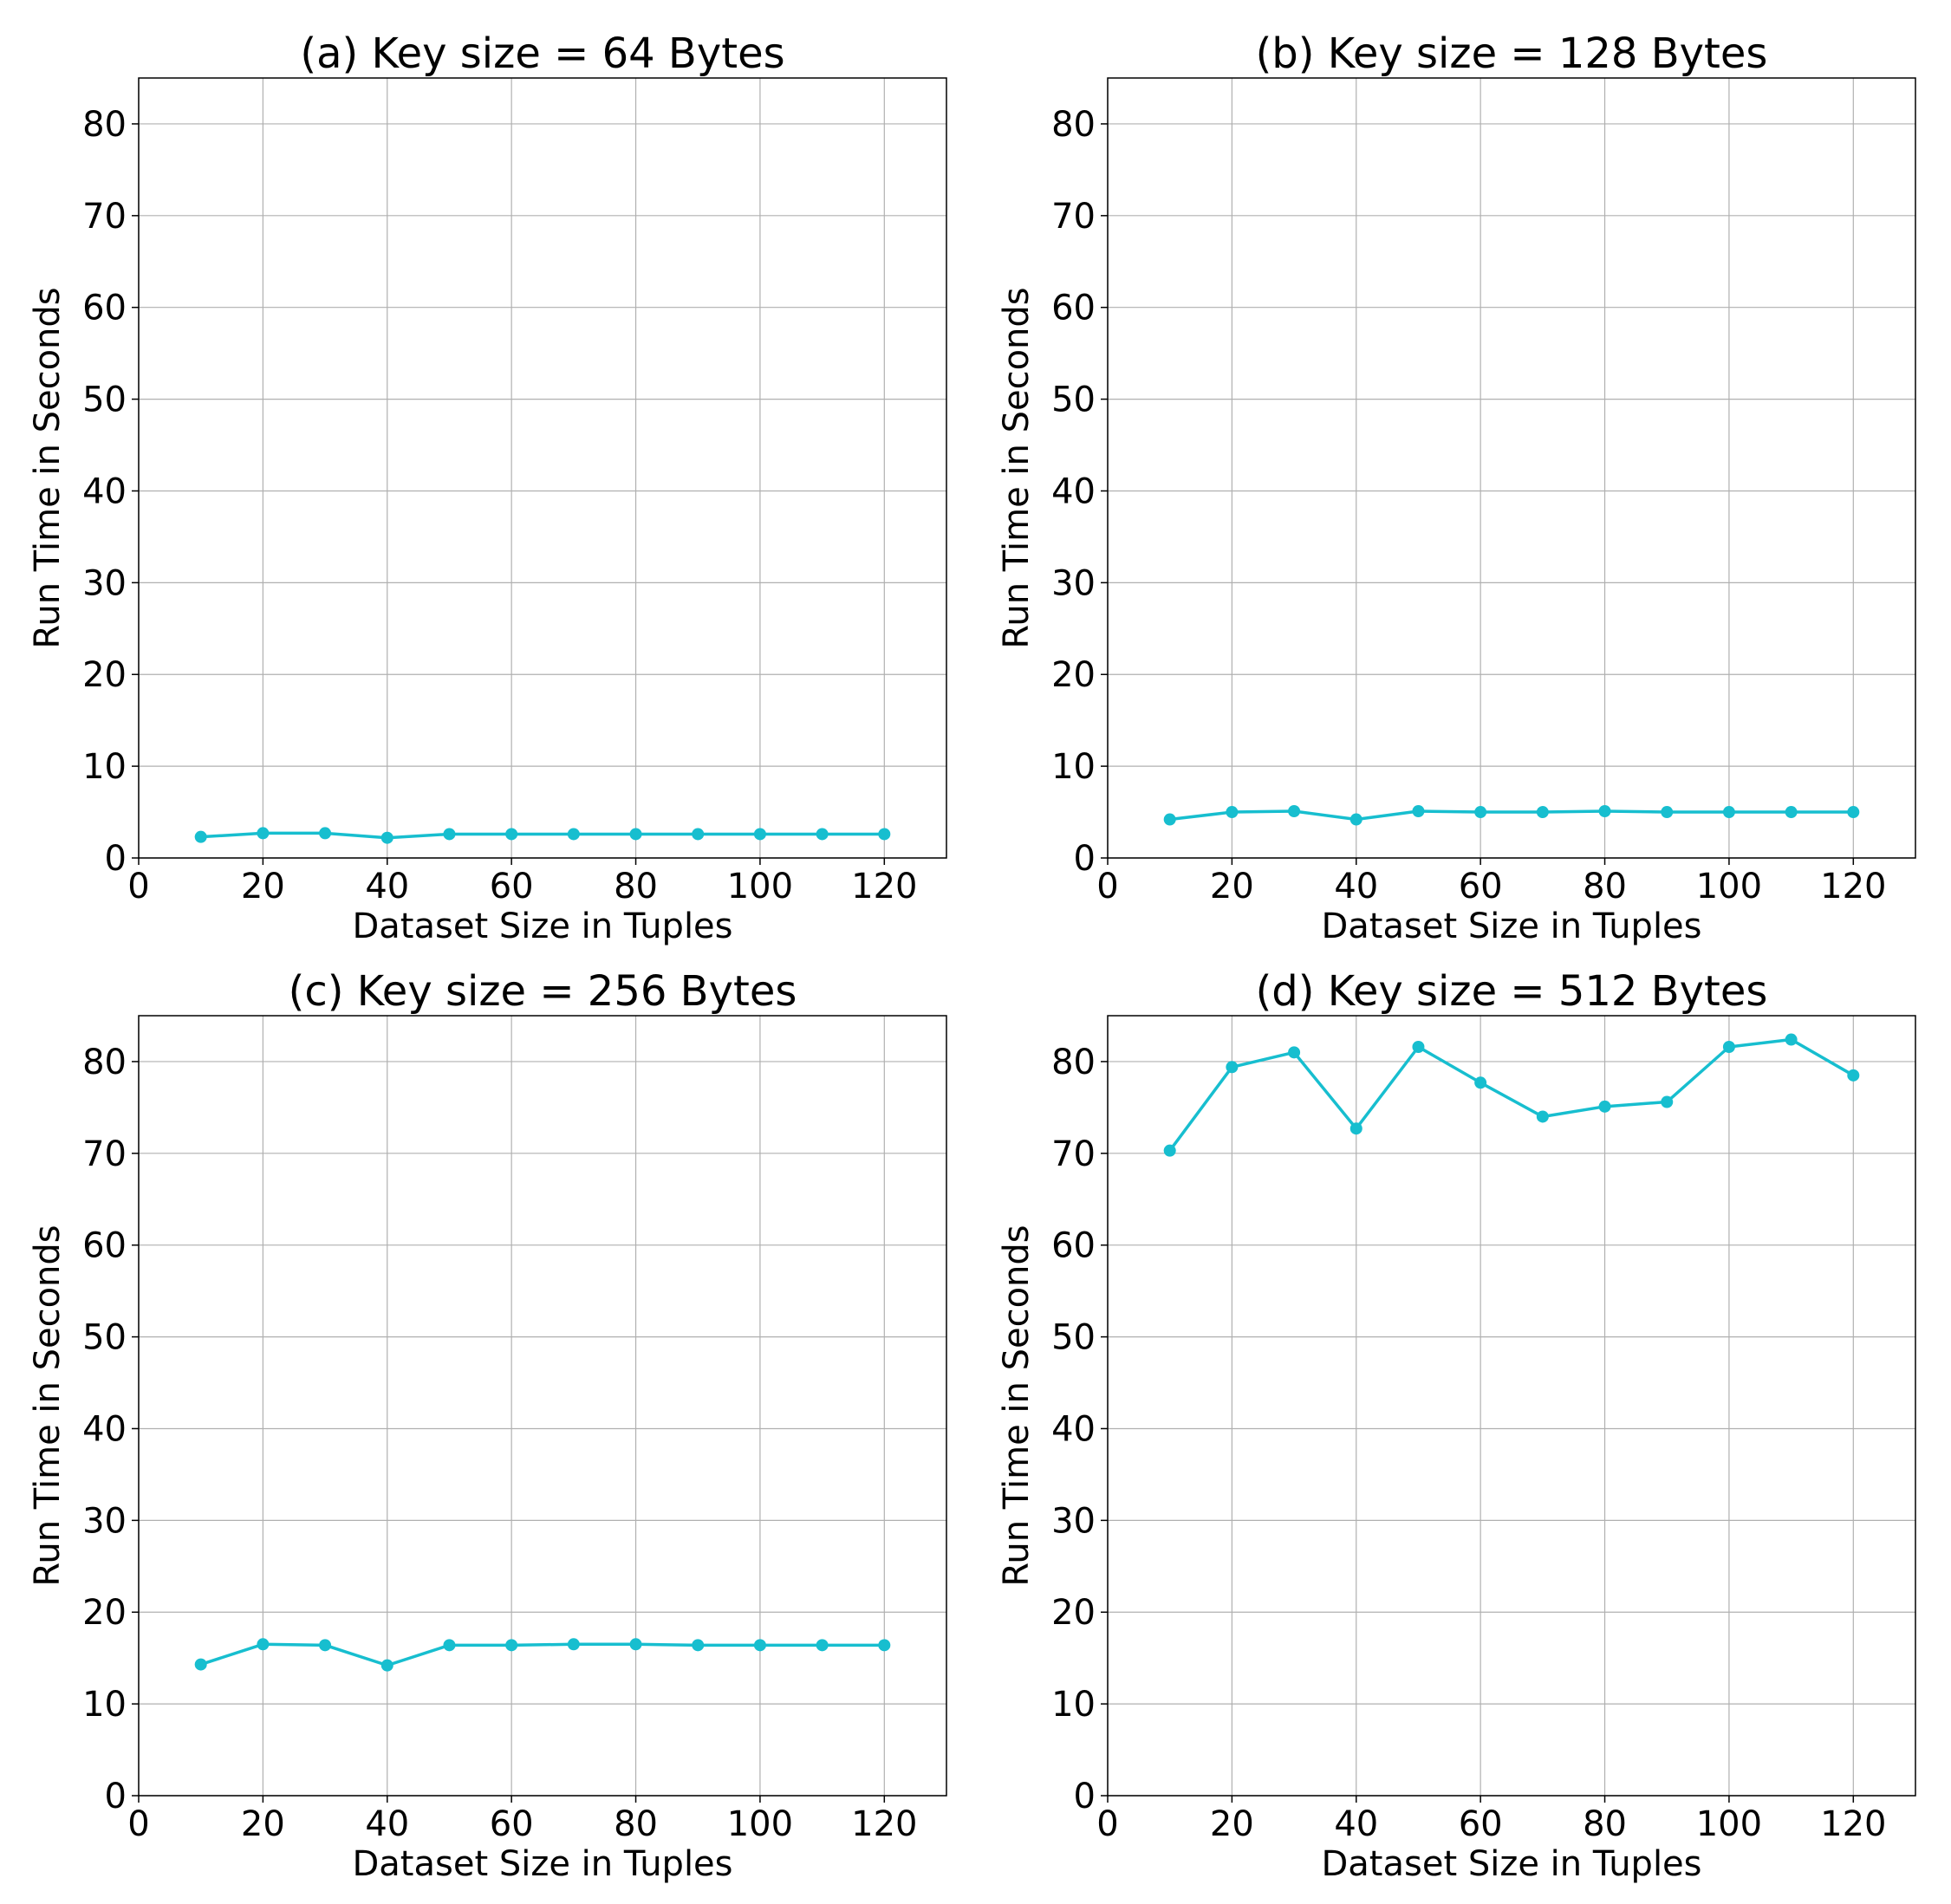 The height and width of the screenshot is (1904, 1951). I want to click on chart-title: (d) Key size = 512 Bytes, so click(1512, 991).